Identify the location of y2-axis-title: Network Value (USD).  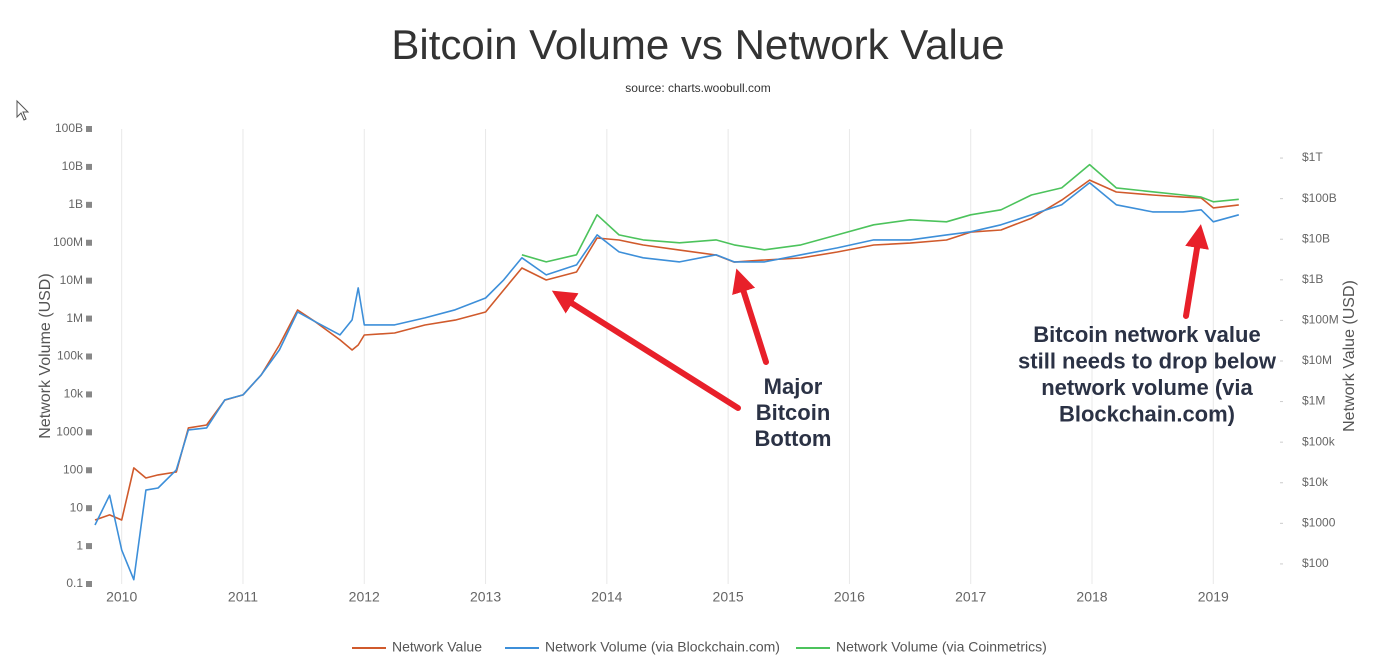
(1349, 356).